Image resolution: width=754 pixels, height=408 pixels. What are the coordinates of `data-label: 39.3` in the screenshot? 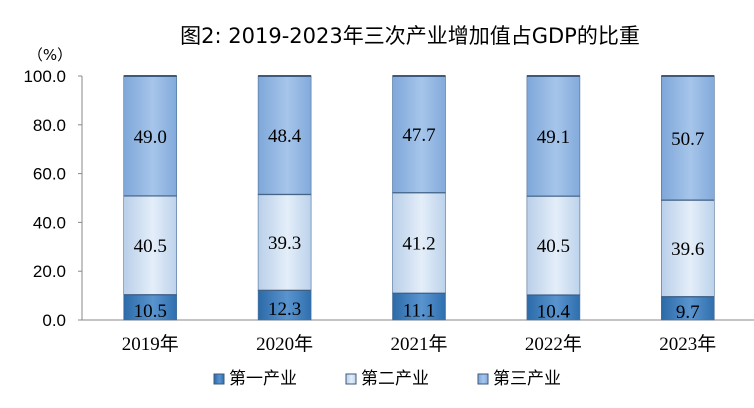 It's located at (284, 243).